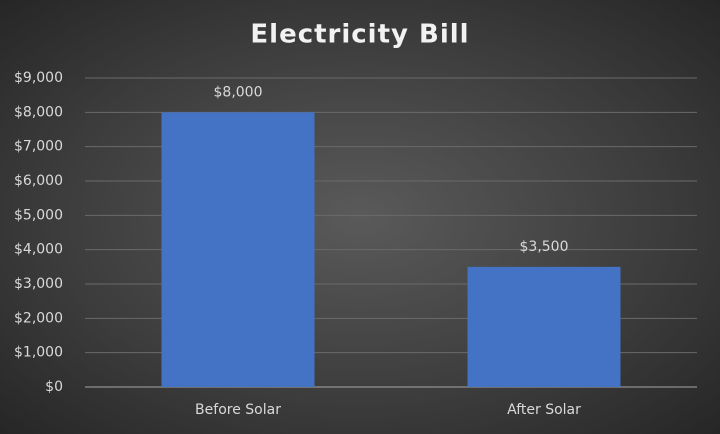 This screenshot has height=434, width=720. What do you see at coordinates (54, 387) in the screenshot?
I see `y-tick-label: $0` at bounding box center [54, 387].